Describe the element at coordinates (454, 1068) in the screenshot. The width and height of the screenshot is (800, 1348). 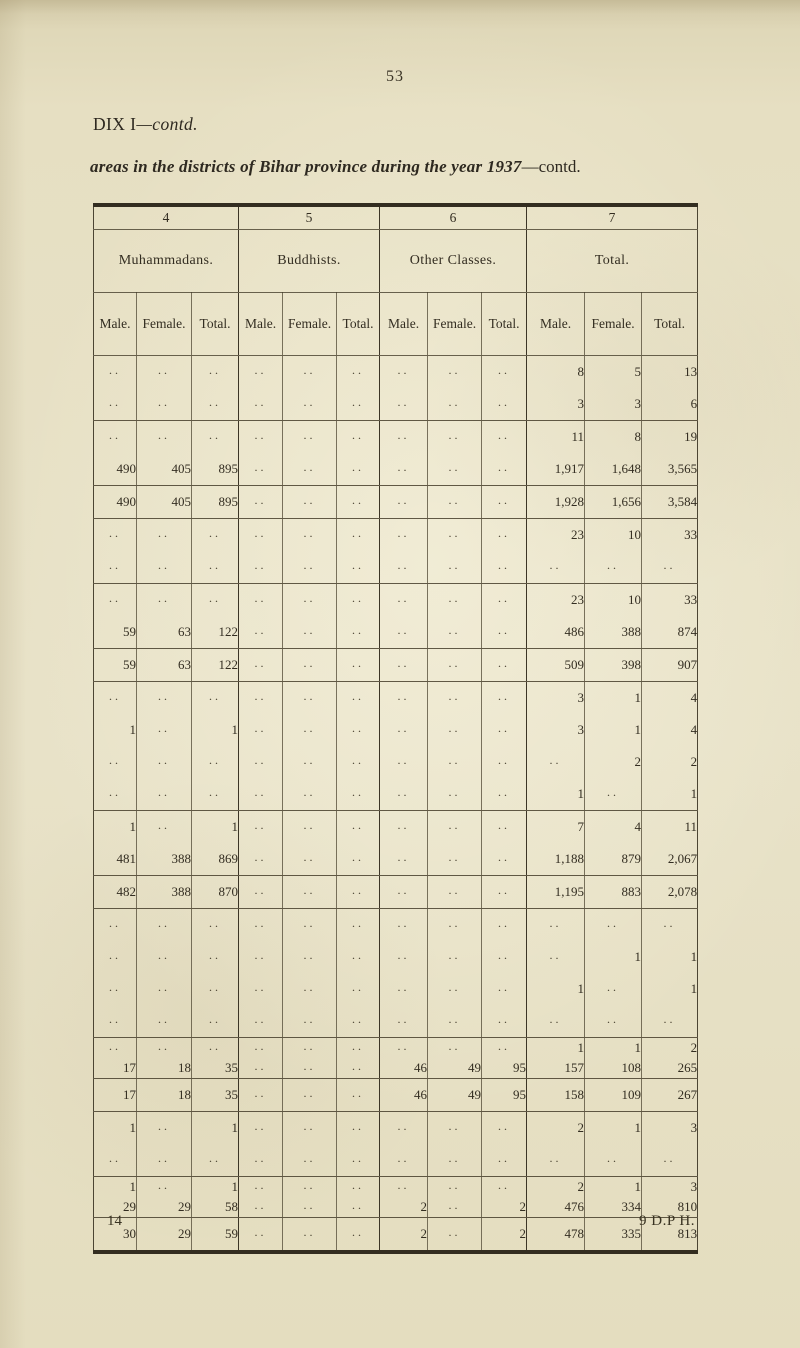
I see `table-cell: 49` at that location.